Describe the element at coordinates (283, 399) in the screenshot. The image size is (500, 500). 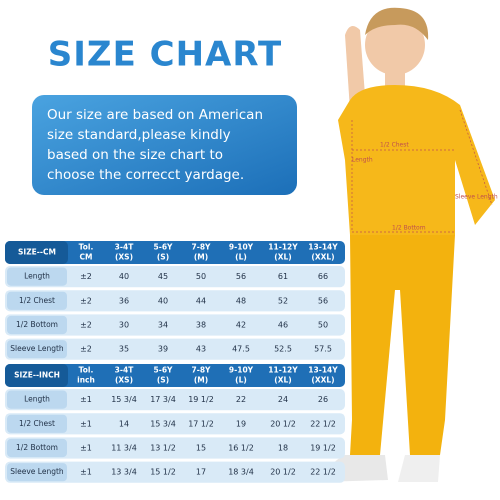
I see `table-cell: 24` at that location.